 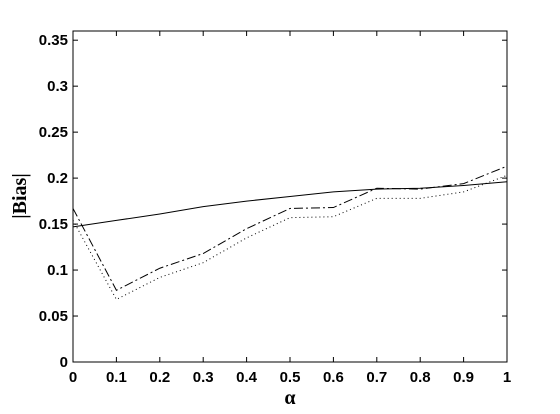 I want to click on x-tick-label: 0.7, so click(x=376, y=377).